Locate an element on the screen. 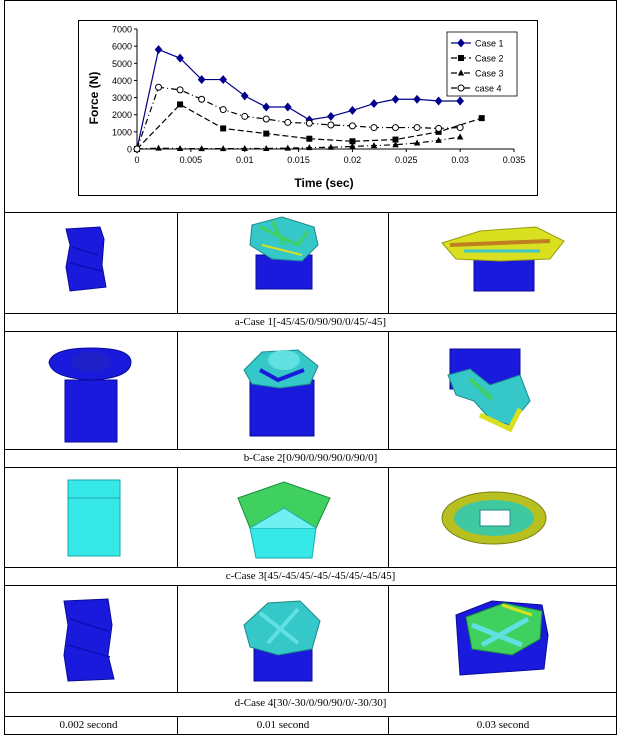 Image resolution: width=623 pixels, height=741 pixels. x-axis-label: Time (sec) is located at coordinates (323, 183).